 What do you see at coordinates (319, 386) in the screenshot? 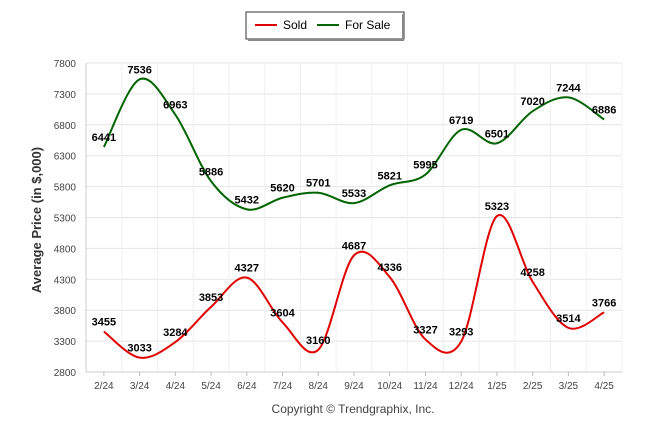
I see `x-tick-label: 8/24` at bounding box center [319, 386].